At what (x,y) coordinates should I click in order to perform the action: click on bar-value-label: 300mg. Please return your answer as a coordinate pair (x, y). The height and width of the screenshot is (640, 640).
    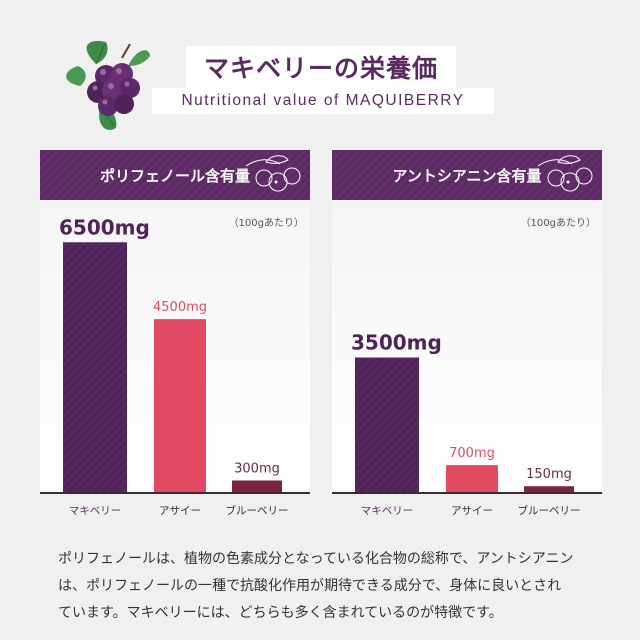
    Looking at the image, I should click on (257, 468).